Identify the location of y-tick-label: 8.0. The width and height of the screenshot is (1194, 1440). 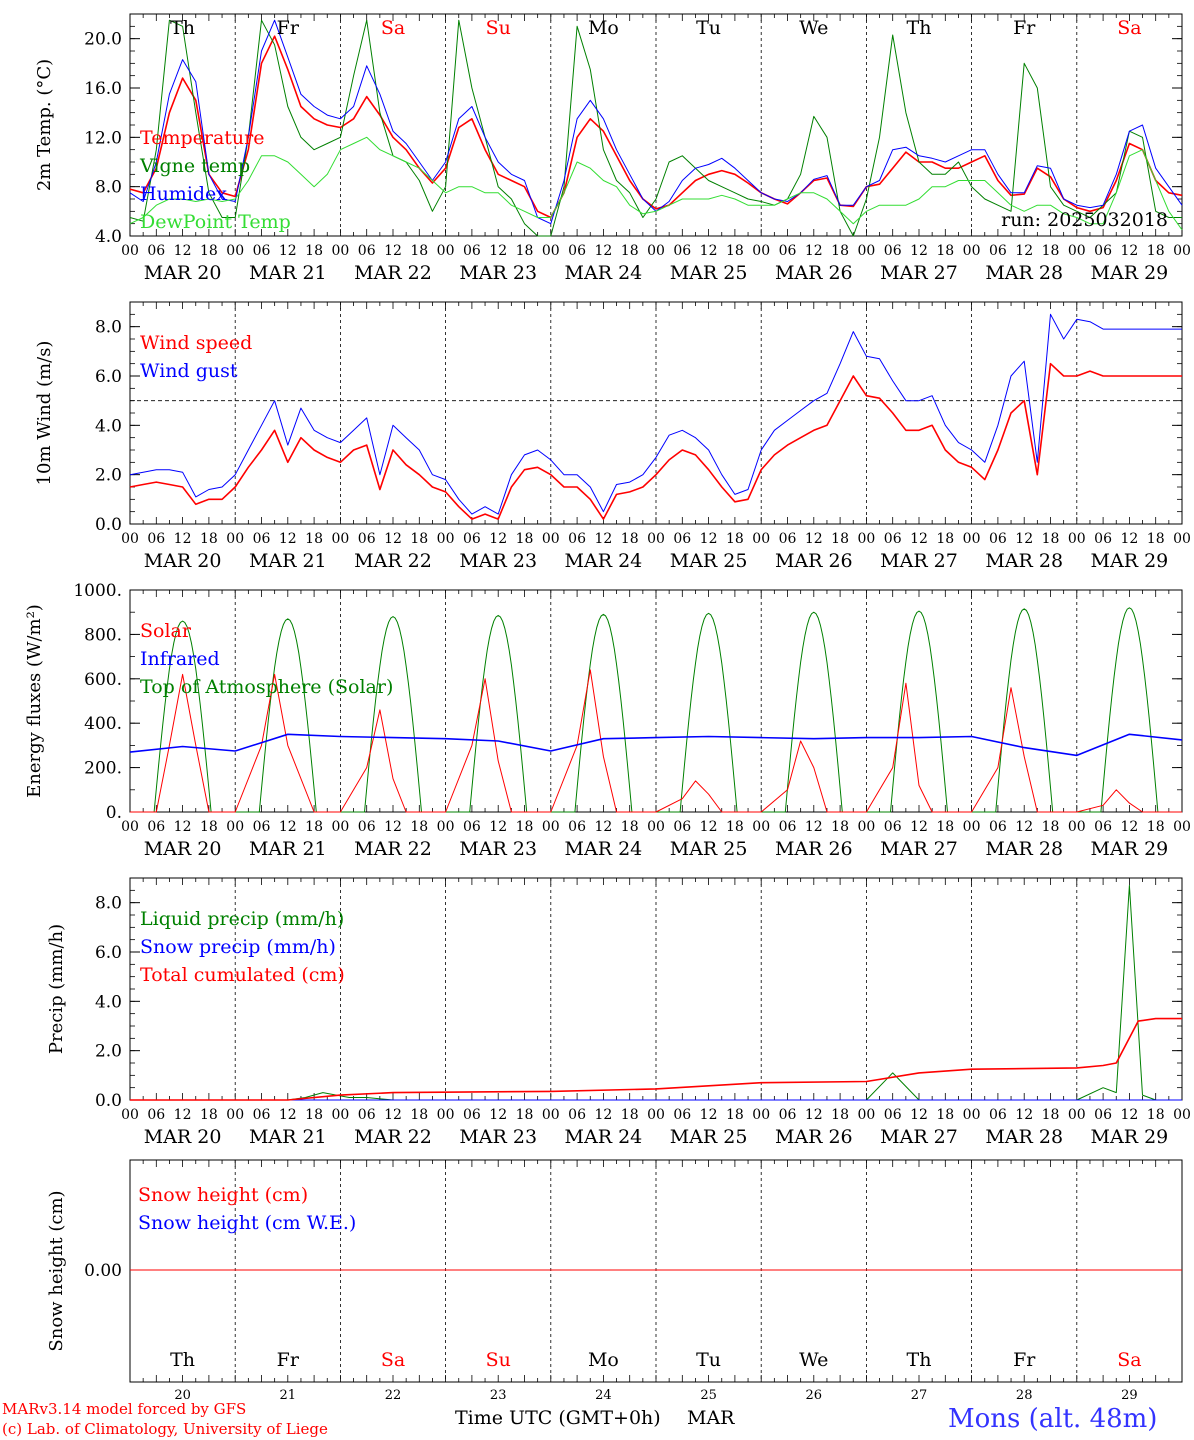
(108, 188).